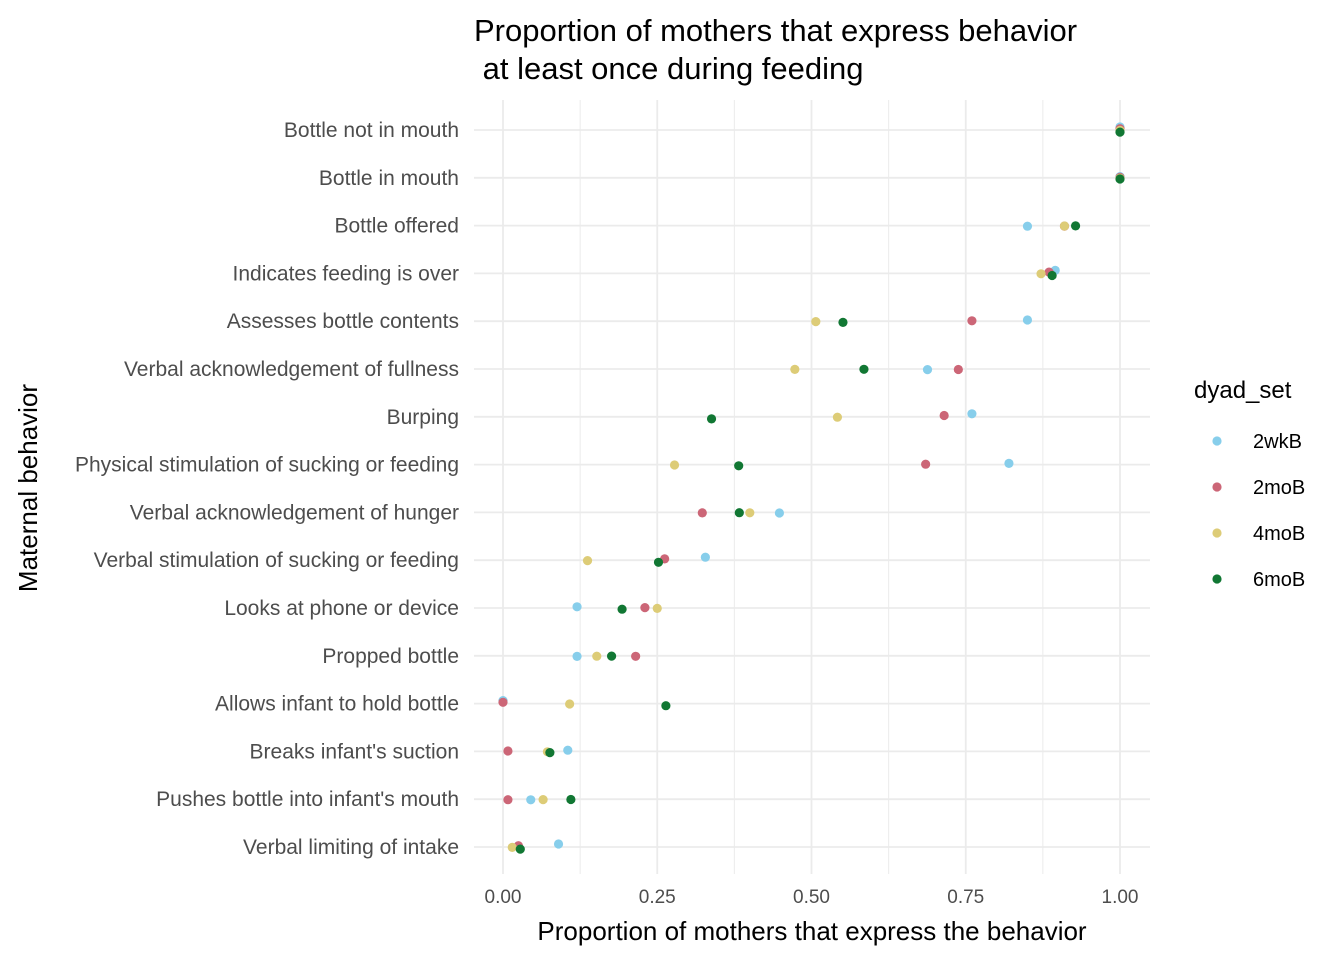 The width and height of the screenshot is (1344, 960). Describe the element at coordinates (1277, 442) in the screenshot. I see `legend-label: 2wkB` at that location.